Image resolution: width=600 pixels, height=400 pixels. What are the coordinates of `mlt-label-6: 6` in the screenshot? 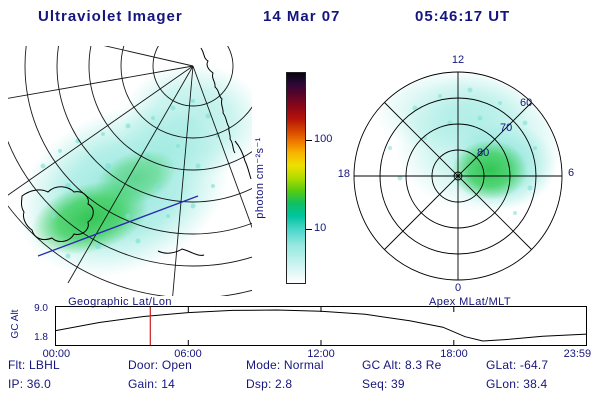 It's located at (571, 173).